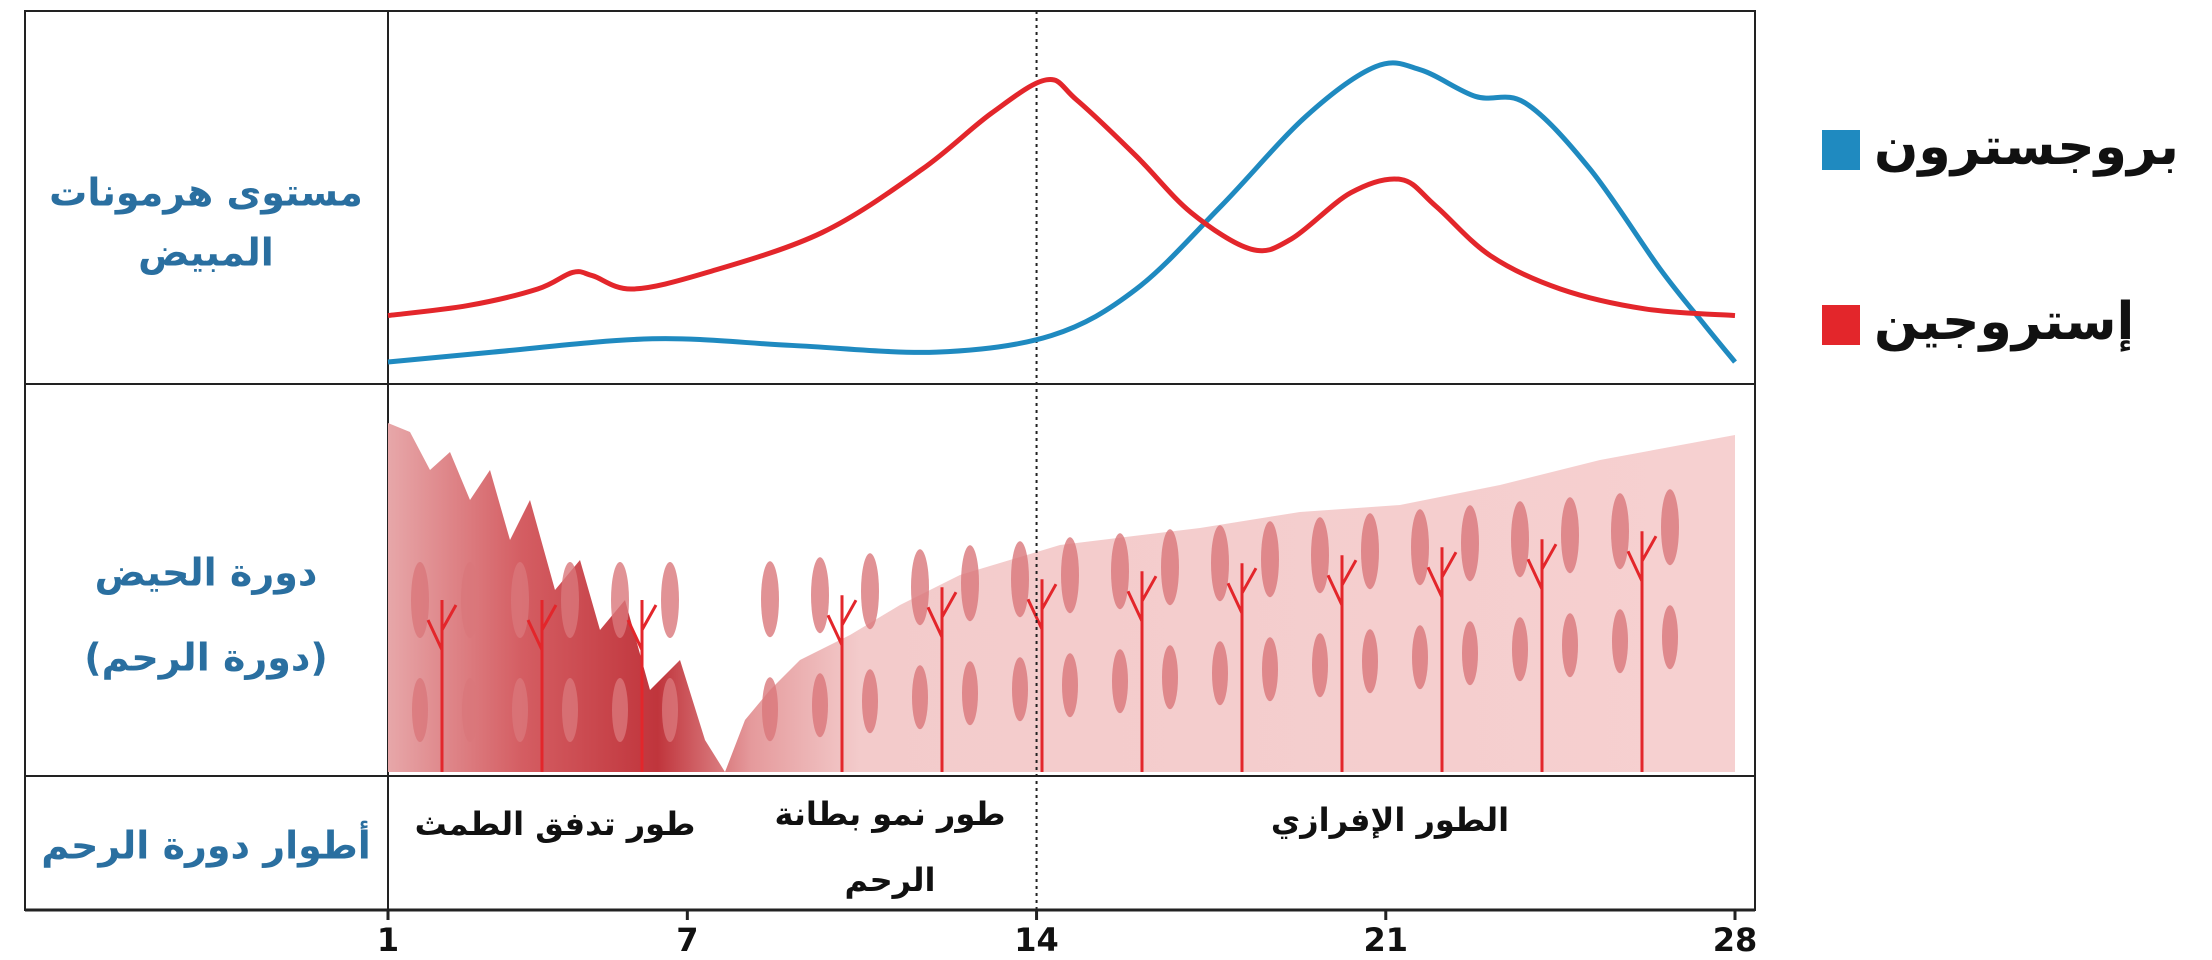 The width and height of the screenshot is (2212, 960). What do you see at coordinates (1386, 940) in the screenshot?
I see `x-tick-label: 21` at bounding box center [1386, 940].